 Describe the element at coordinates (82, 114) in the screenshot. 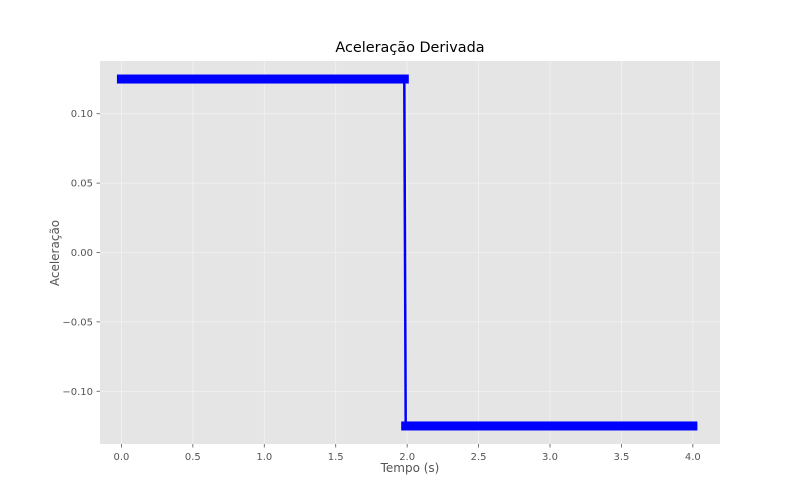

I see `y-tick-label: 0.10` at that location.